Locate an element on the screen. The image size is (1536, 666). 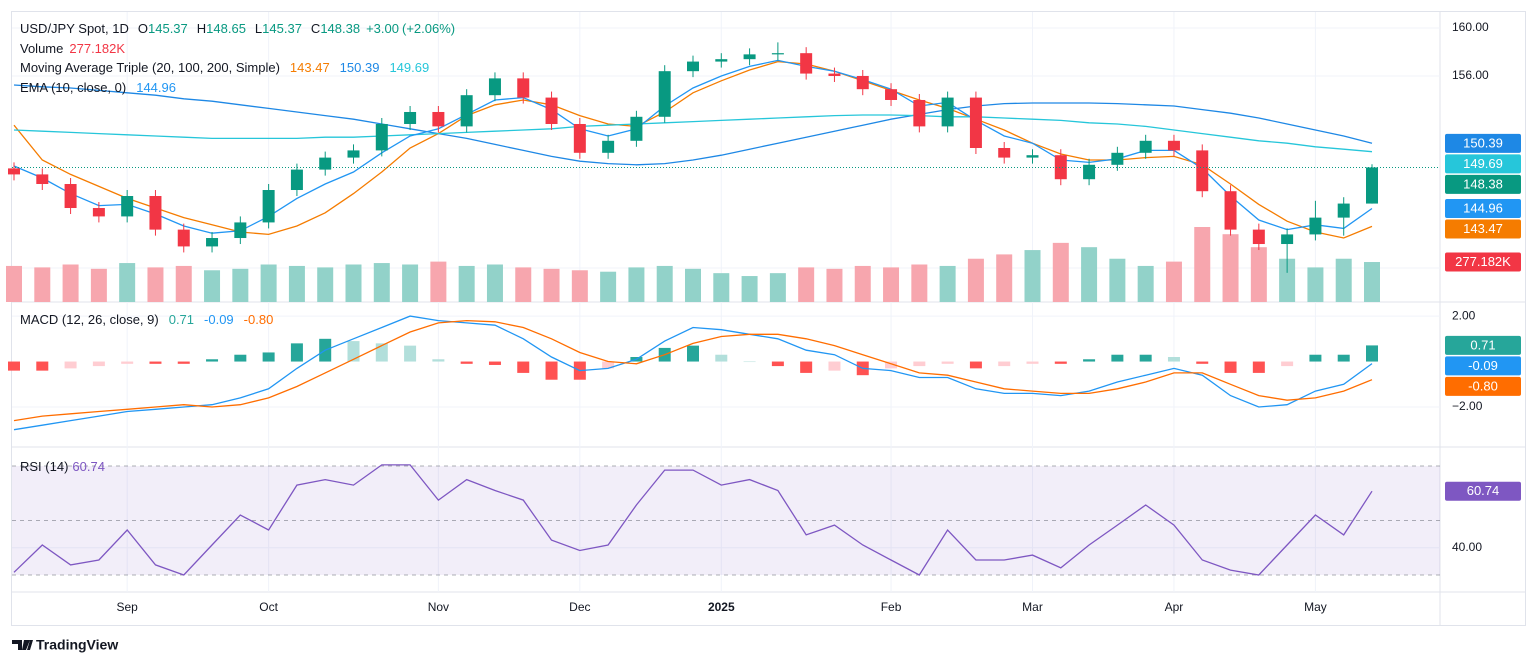
price-badge-label: 149.69 is located at coordinates (1483, 163).